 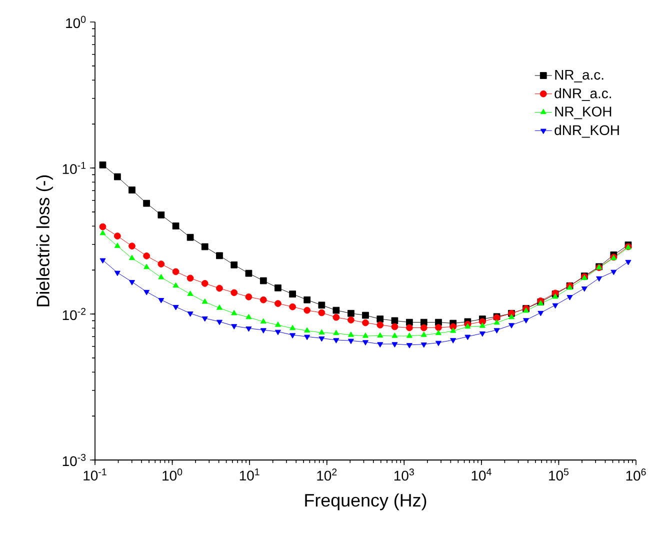 I want to click on y-axis-title: Dielectric loss (-), so click(x=44, y=240).